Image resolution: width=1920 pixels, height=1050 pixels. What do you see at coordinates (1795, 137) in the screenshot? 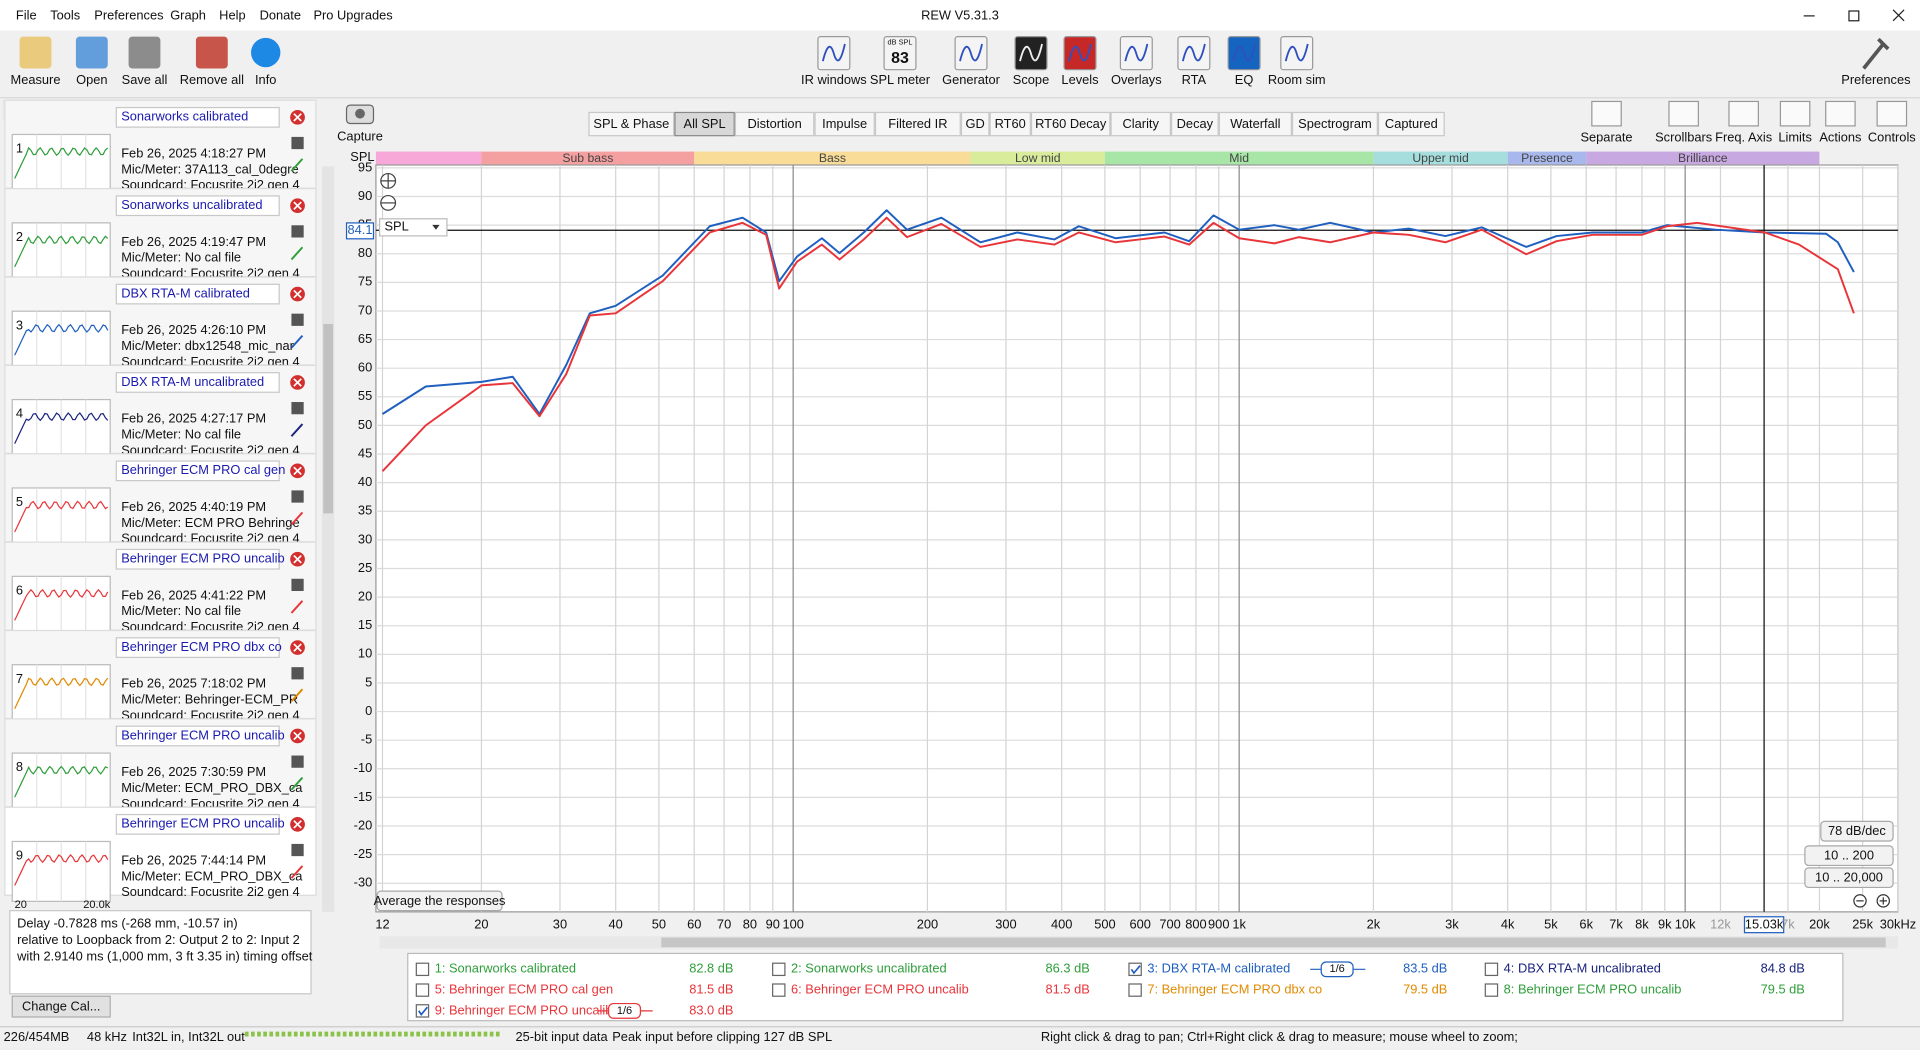
I see `graph-tool-label: Limits` at bounding box center [1795, 137].